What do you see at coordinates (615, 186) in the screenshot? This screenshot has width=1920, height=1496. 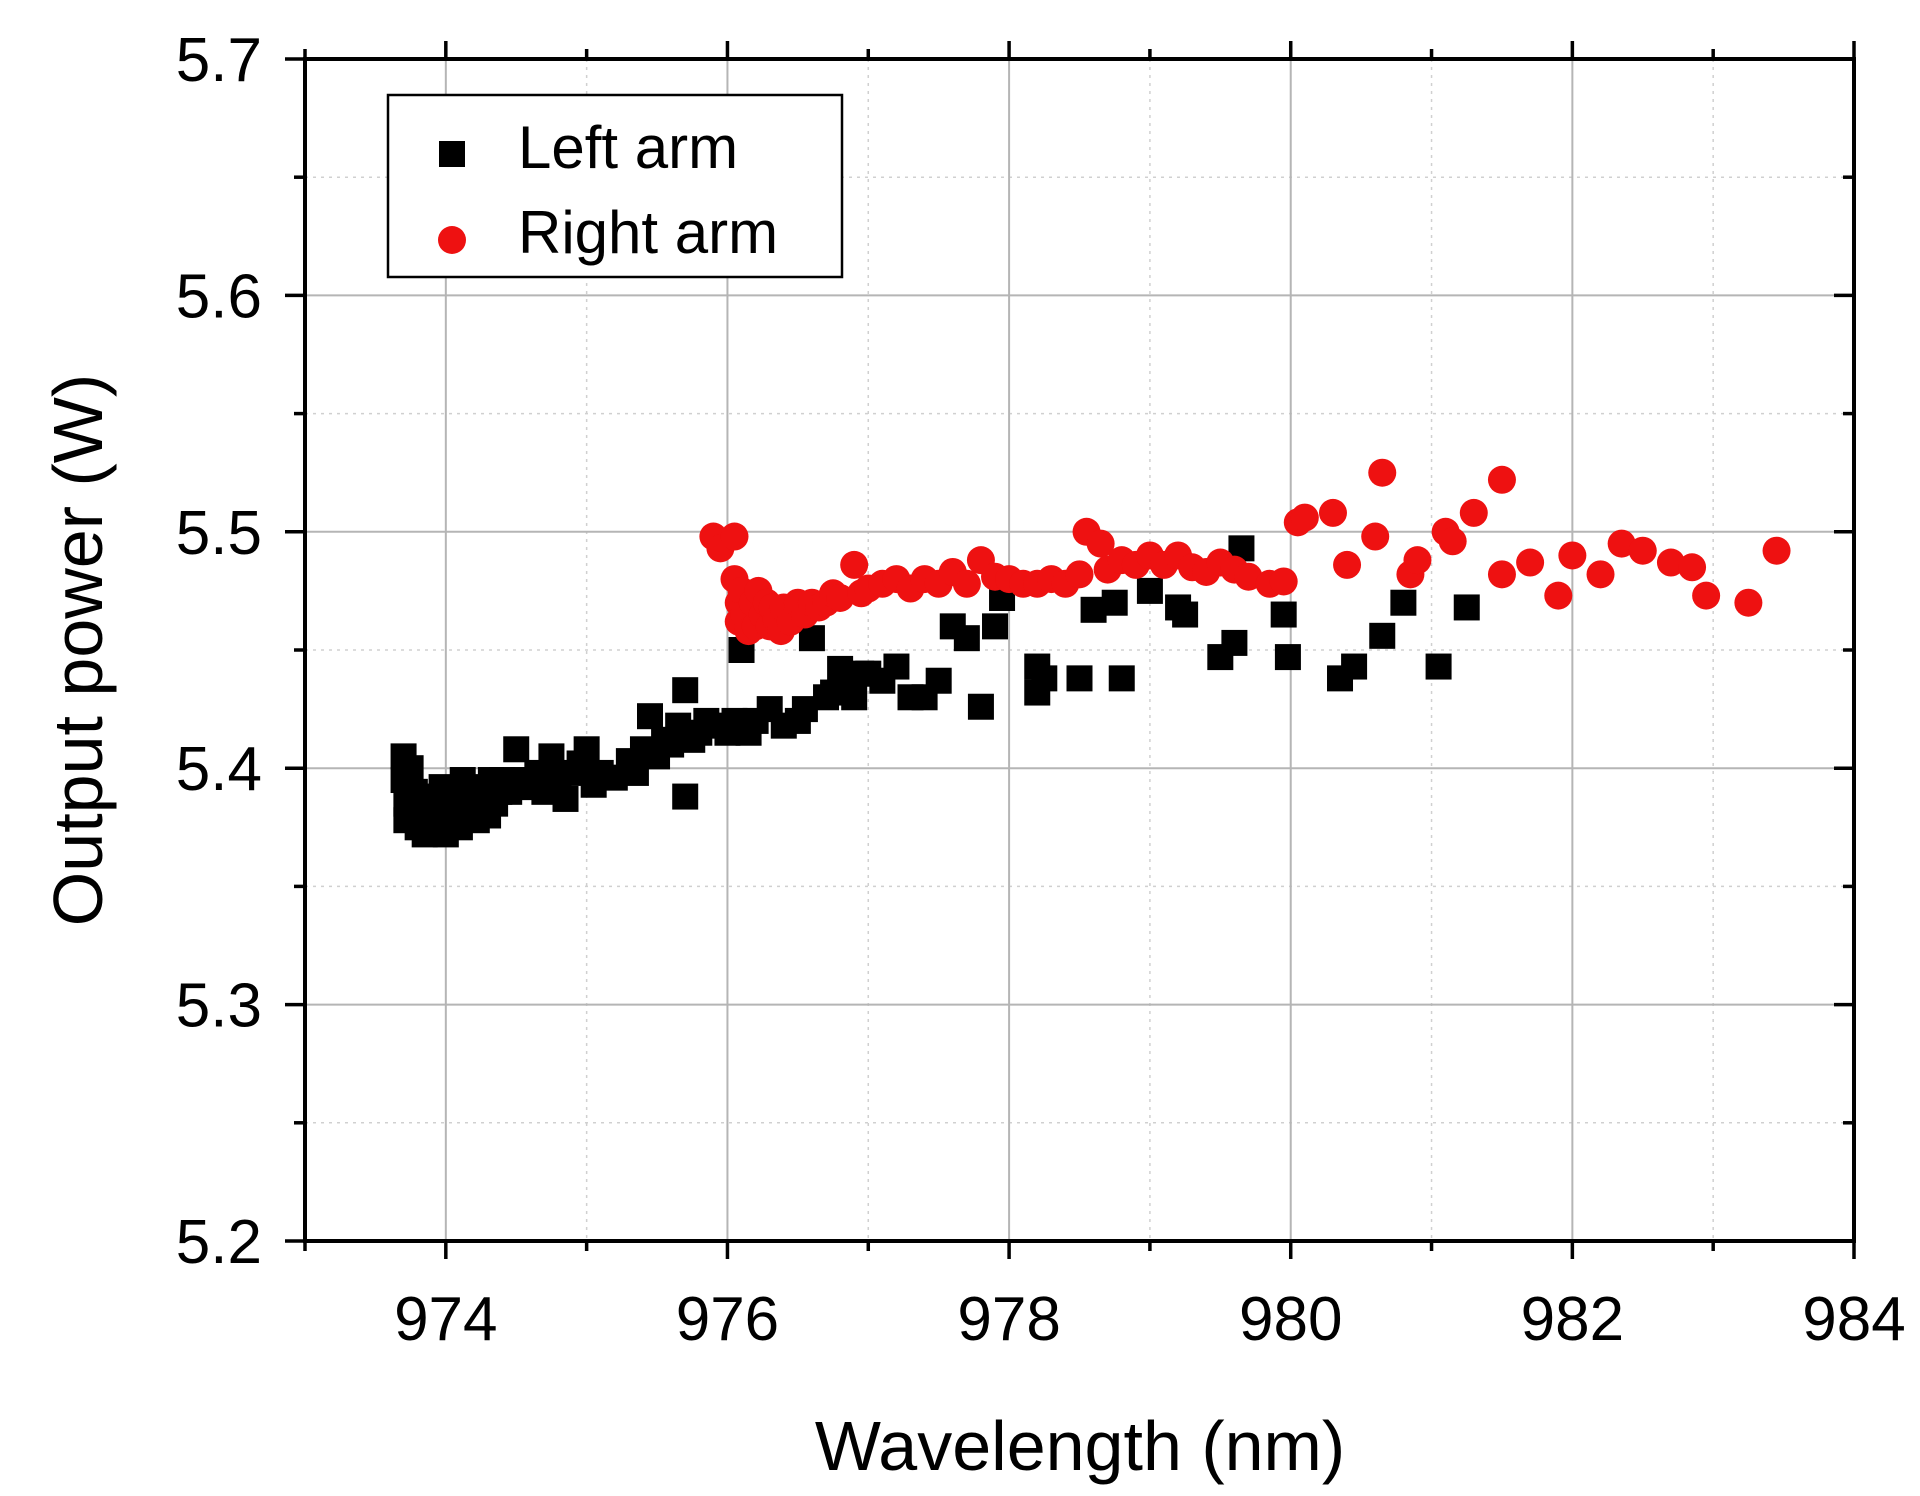 I see `legend: Left arm Right arm` at bounding box center [615, 186].